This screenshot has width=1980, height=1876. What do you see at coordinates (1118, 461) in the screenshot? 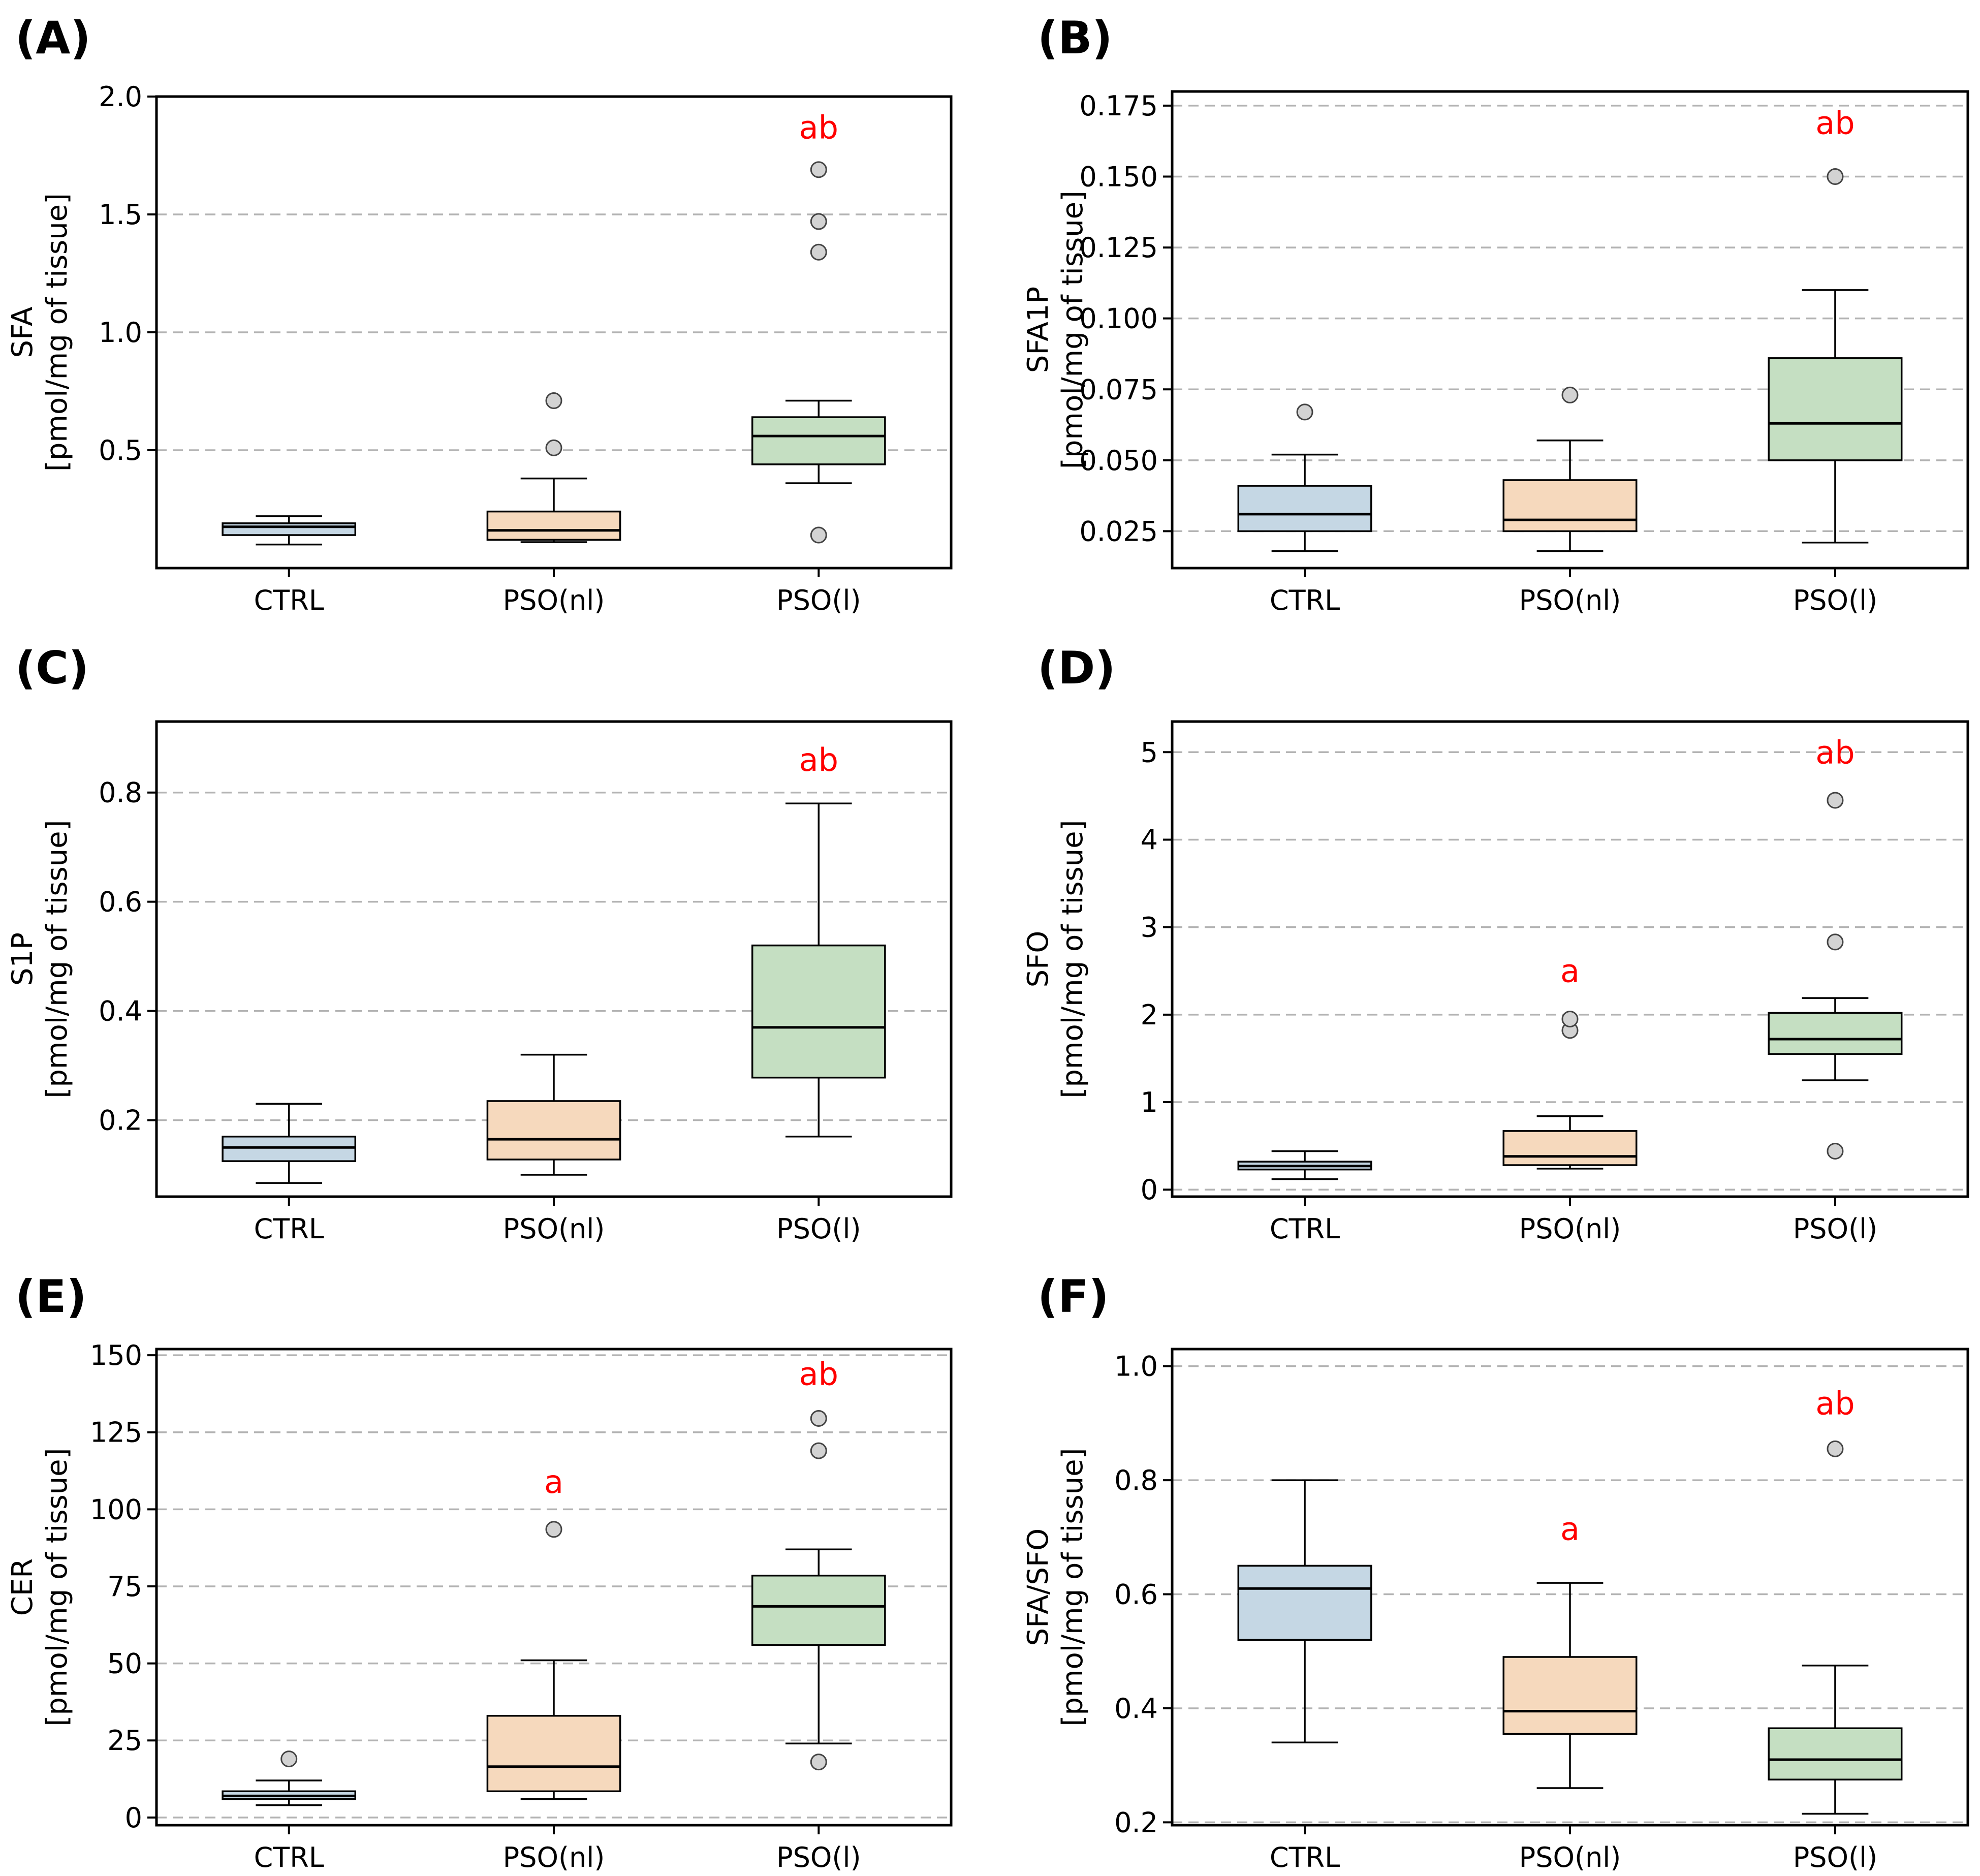
I see `y-tick-label: 0.050` at bounding box center [1118, 461].